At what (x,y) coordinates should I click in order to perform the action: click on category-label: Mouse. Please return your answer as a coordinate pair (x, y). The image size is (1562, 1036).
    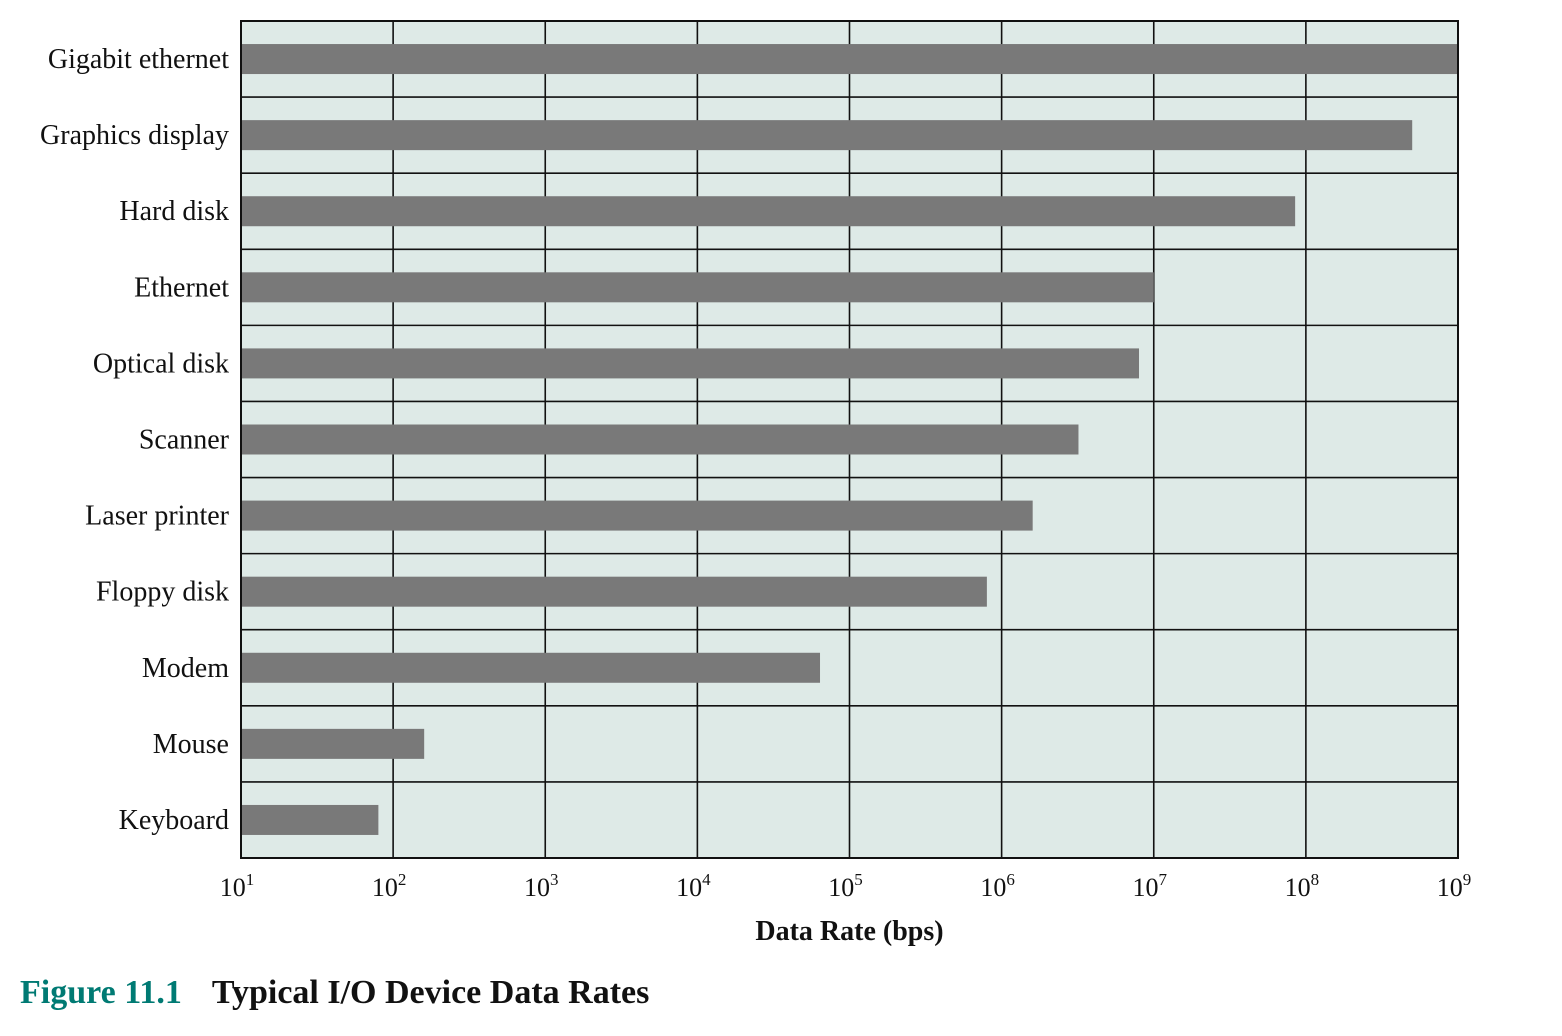
    Looking at the image, I should click on (191, 744).